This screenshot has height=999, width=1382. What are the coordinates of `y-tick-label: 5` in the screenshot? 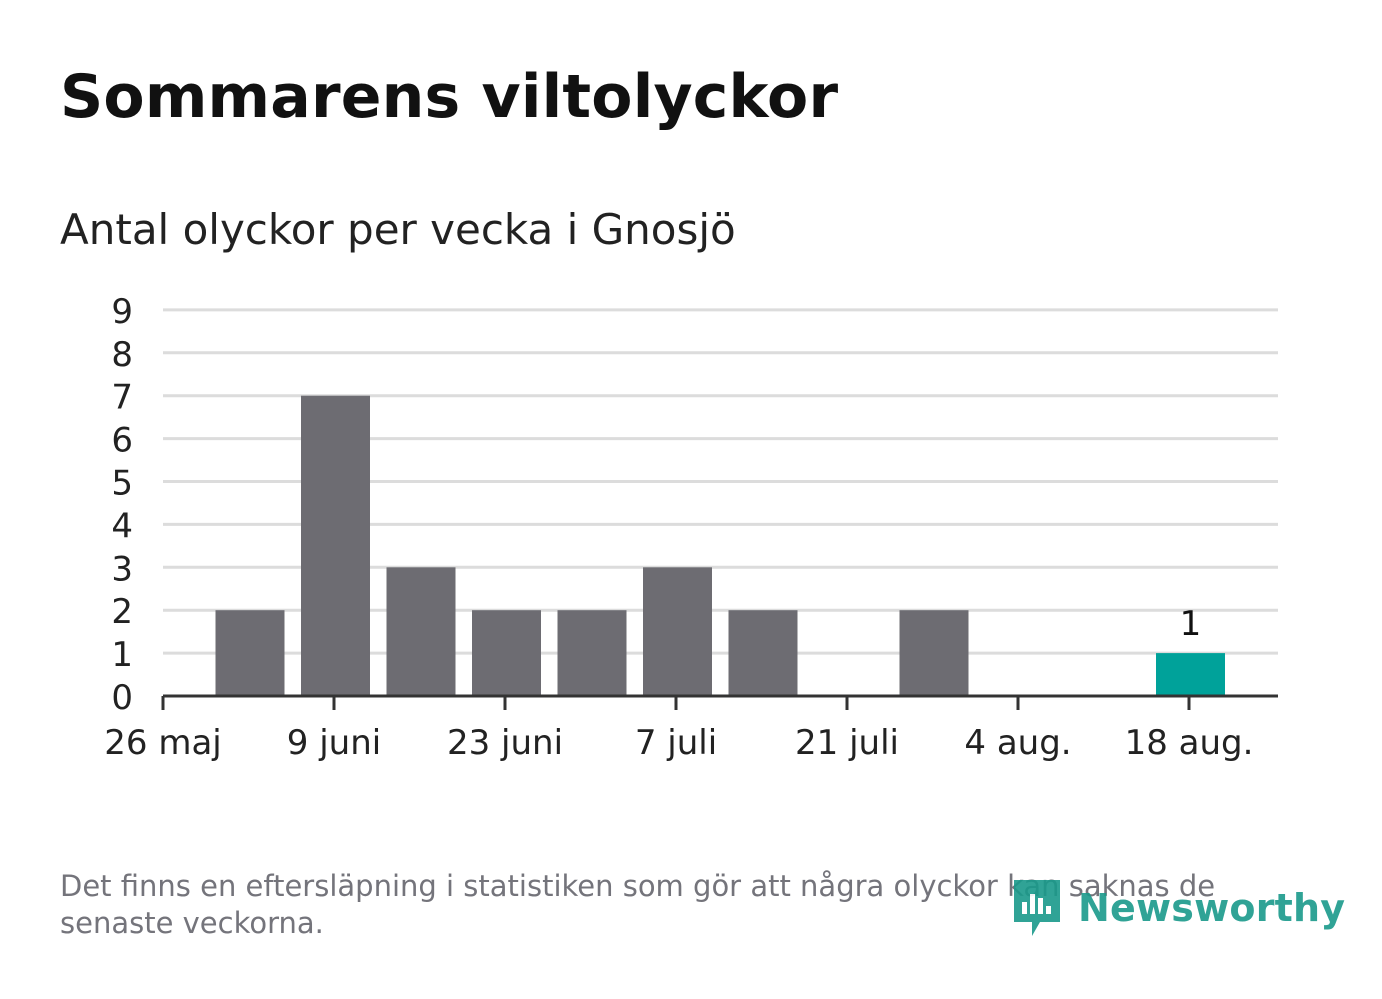 It's located at (122, 484).